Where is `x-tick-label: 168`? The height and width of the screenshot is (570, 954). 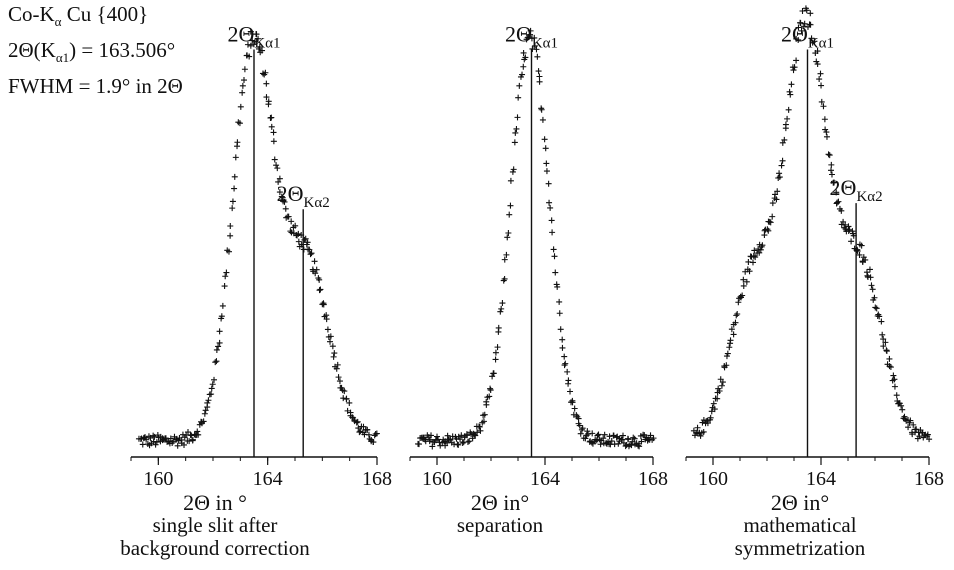
x-tick-label: 168 is located at coordinates (377, 479).